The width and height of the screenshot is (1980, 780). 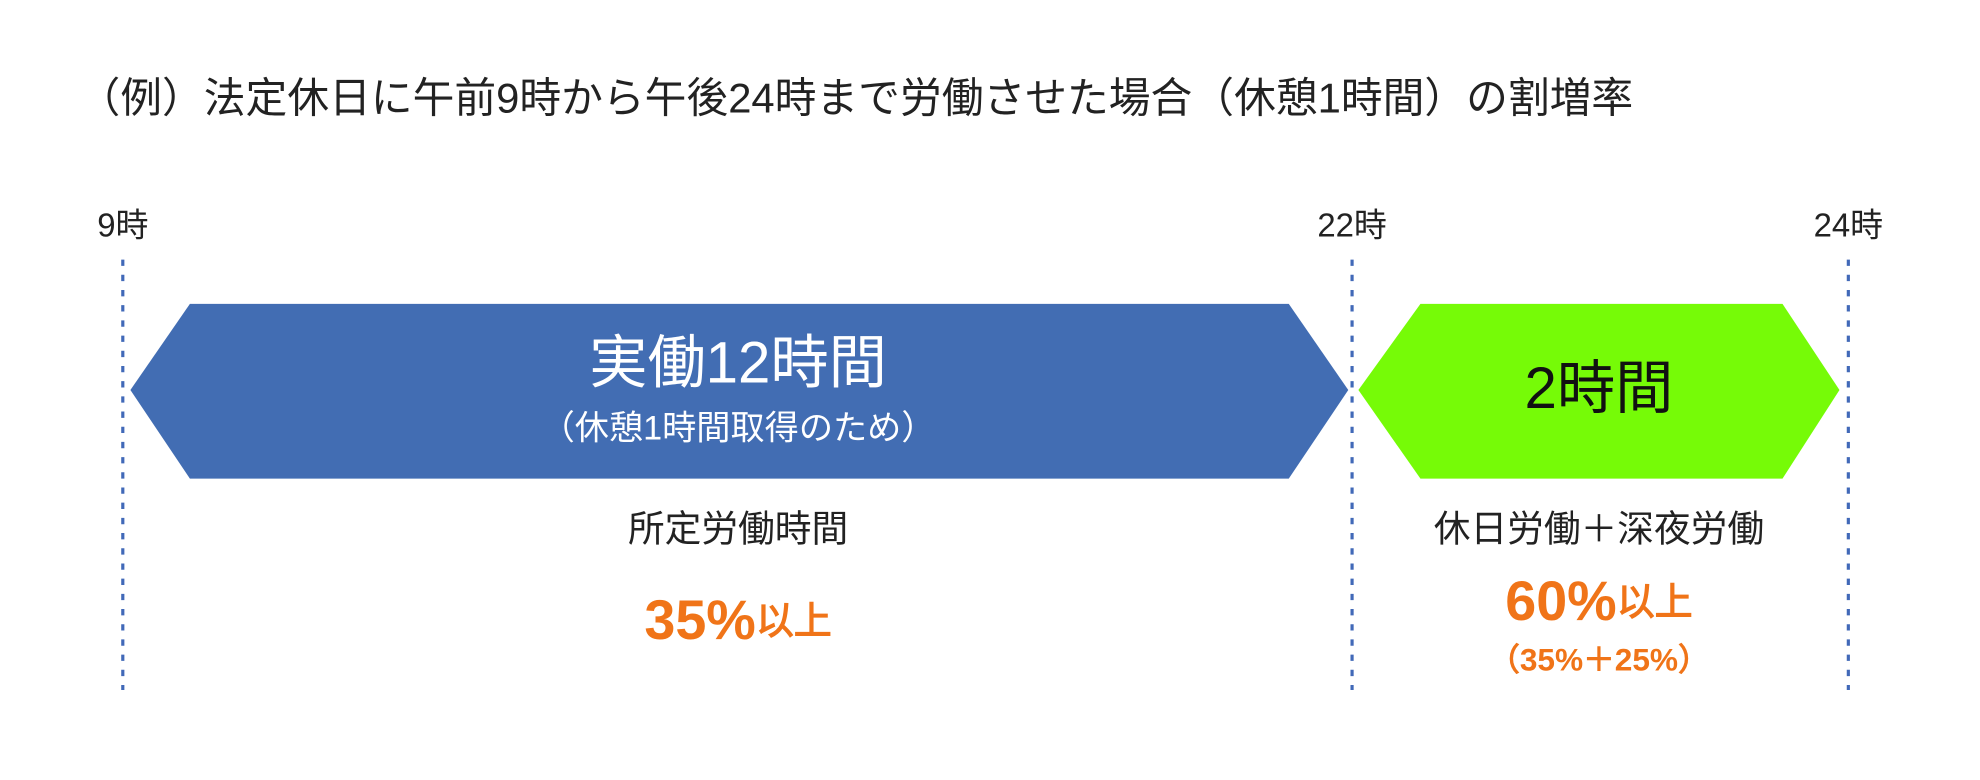 I want to click on rate-value: 60%, so click(x=1560, y=601).